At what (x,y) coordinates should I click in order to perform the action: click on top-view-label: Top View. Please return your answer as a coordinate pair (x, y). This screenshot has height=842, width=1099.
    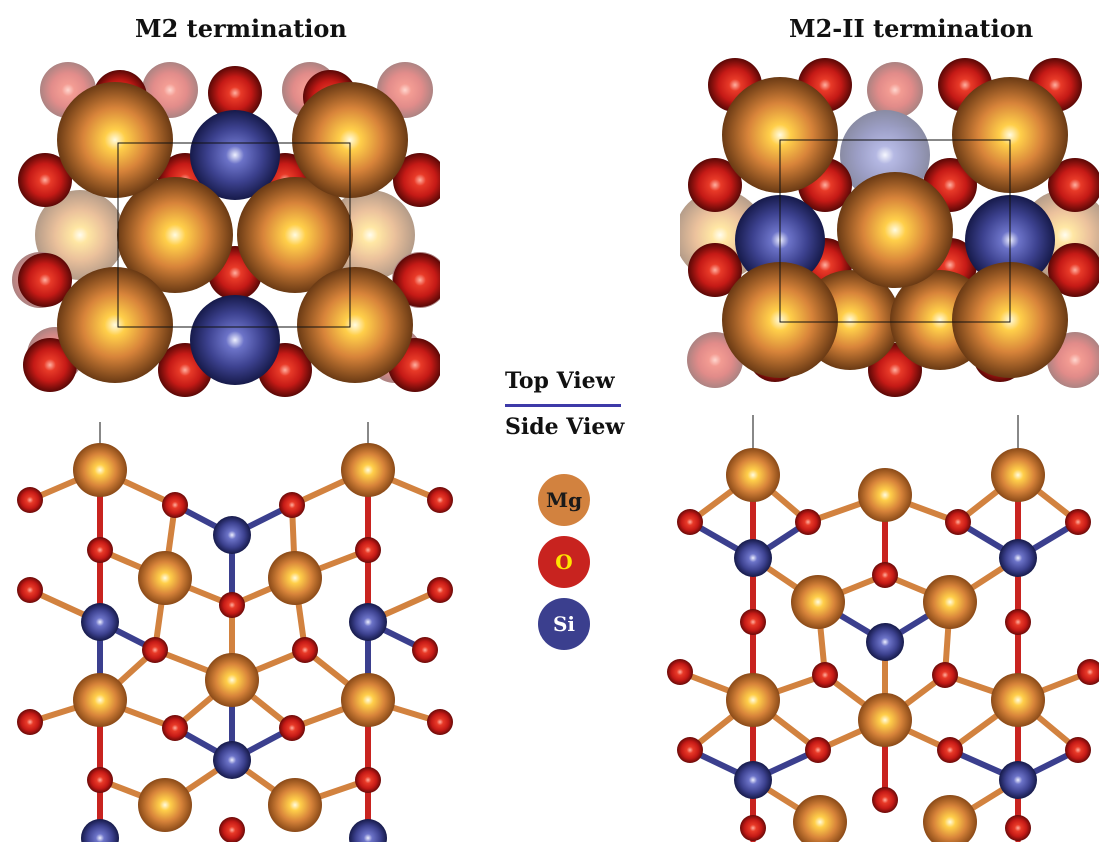
    Looking at the image, I should click on (560, 381).